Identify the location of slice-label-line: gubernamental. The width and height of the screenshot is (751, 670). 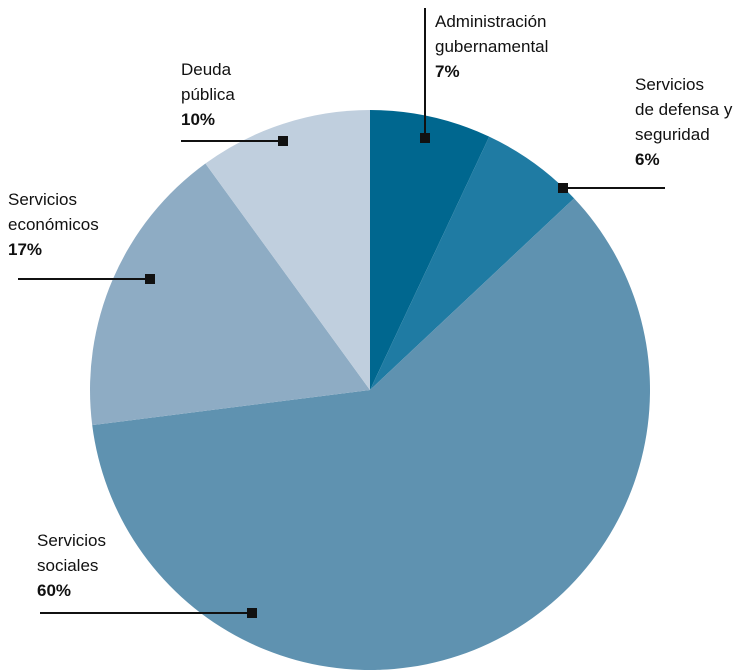
(491, 46).